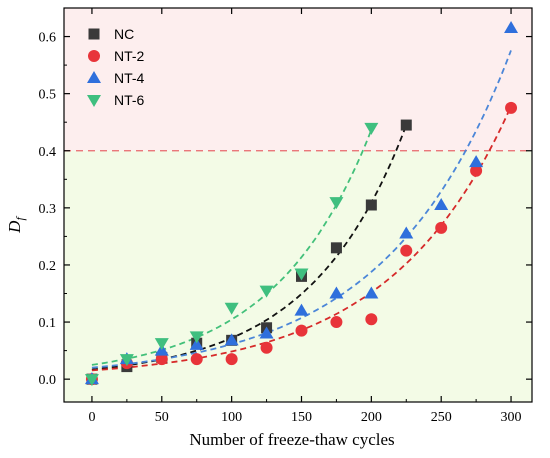  Describe the element at coordinates (441, 417) in the screenshot. I see `x-tick-label: 250` at that location.